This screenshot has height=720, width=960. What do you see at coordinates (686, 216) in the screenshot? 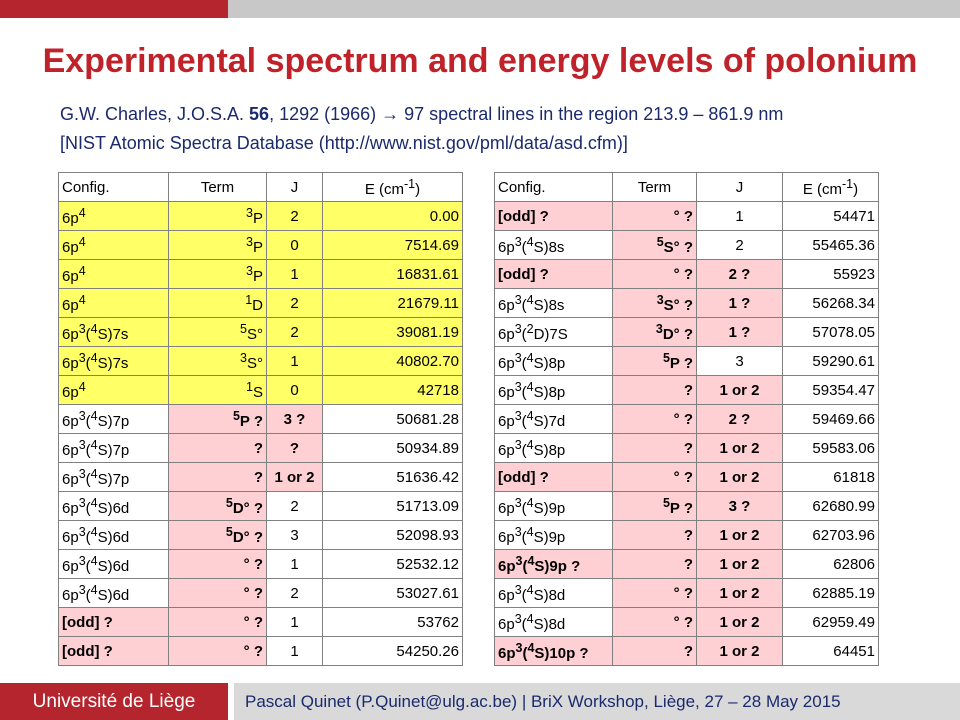
I see `table-row: [odd] ? ° ? 1 54471` at bounding box center [686, 216].